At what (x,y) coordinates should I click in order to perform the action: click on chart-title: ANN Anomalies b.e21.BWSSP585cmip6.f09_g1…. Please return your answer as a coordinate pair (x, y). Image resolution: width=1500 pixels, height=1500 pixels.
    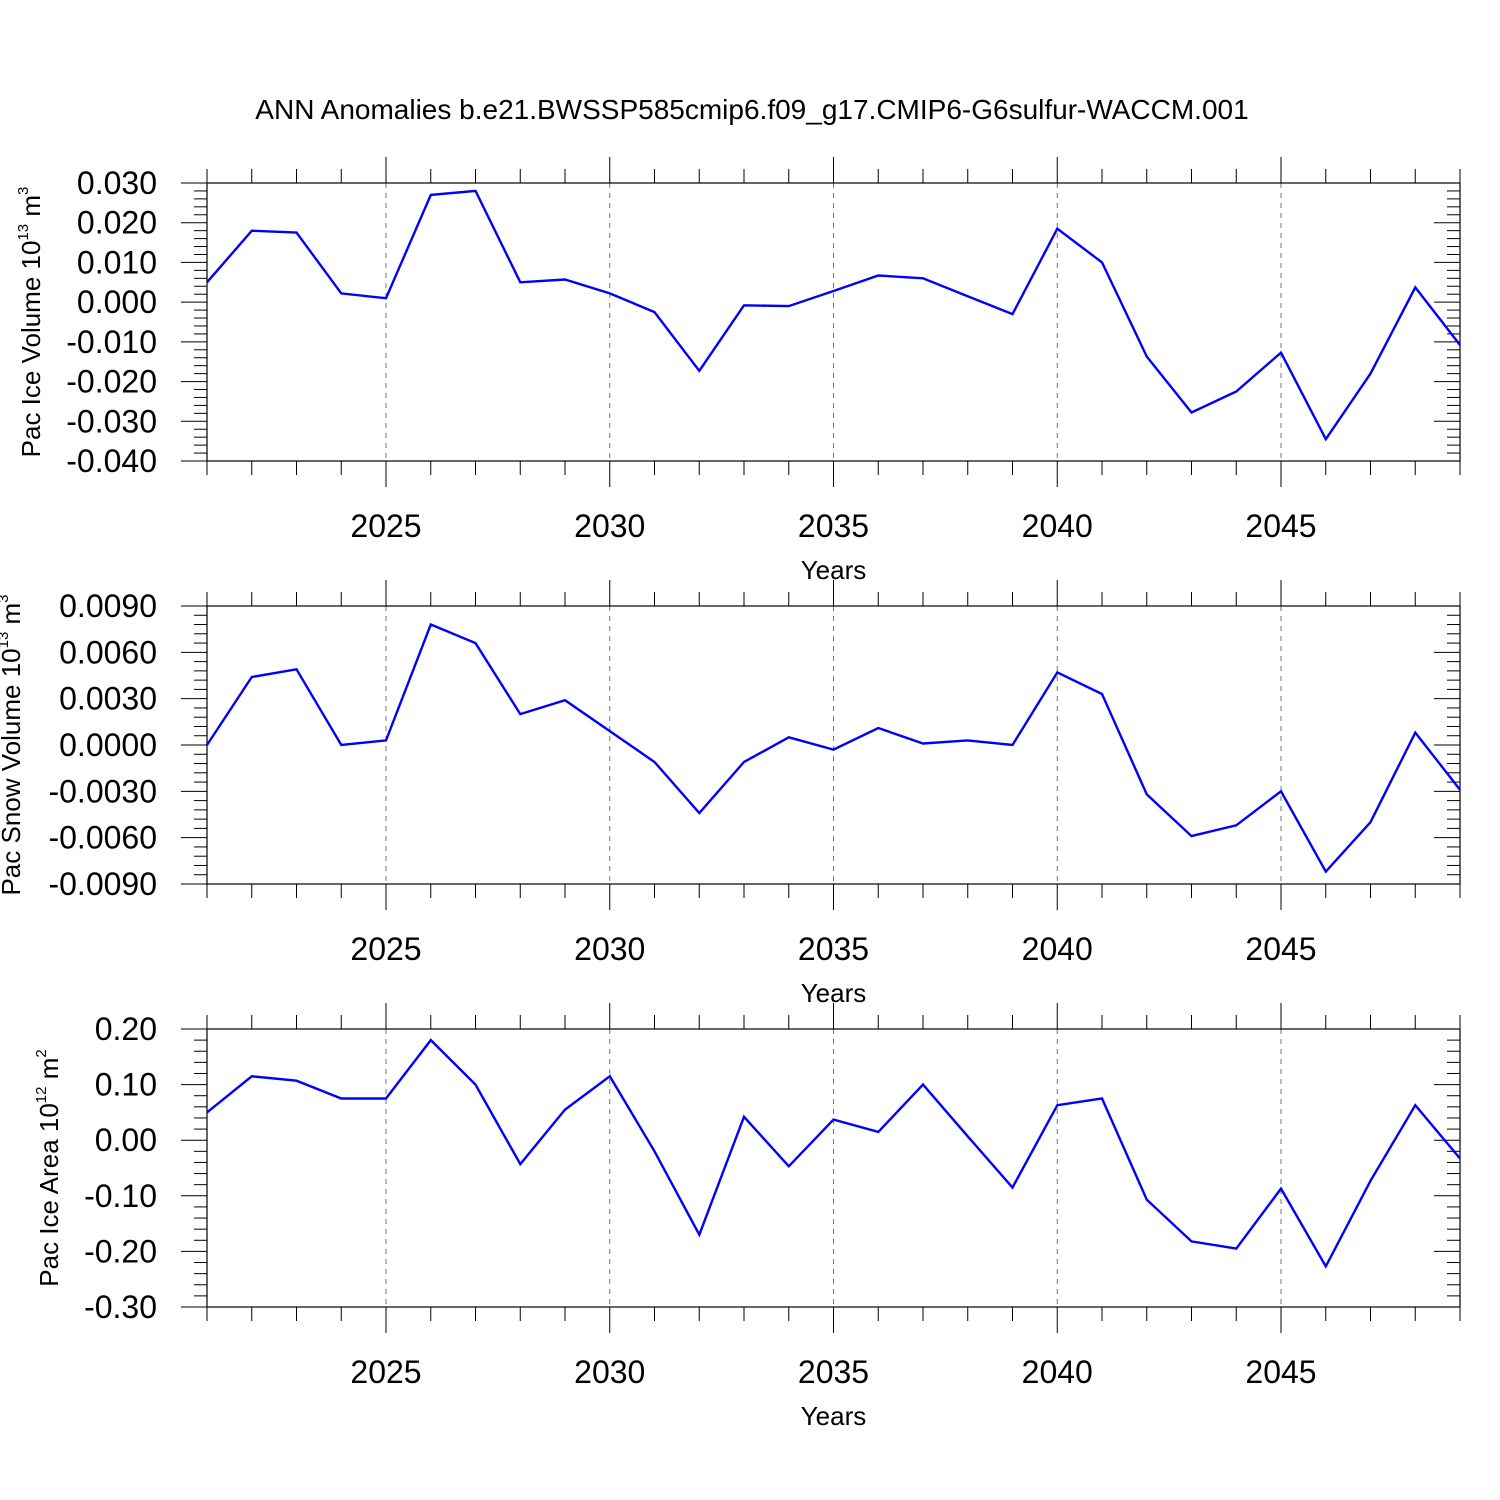
    Looking at the image, I should click on (751, 109).